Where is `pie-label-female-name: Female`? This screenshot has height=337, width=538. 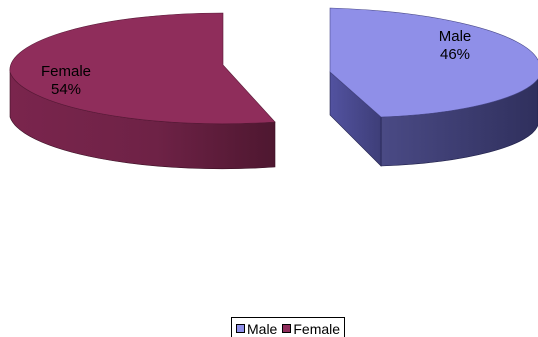
pie-label-female-name: Female is located at coordinates (66, 71).